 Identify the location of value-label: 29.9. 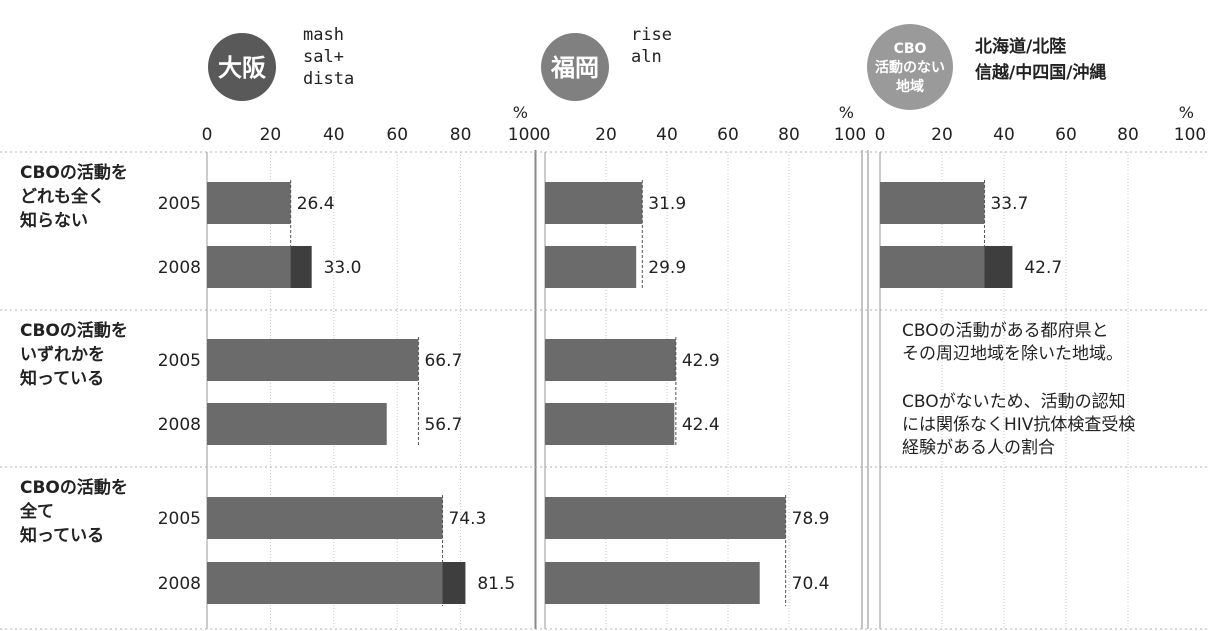
(667, 268).